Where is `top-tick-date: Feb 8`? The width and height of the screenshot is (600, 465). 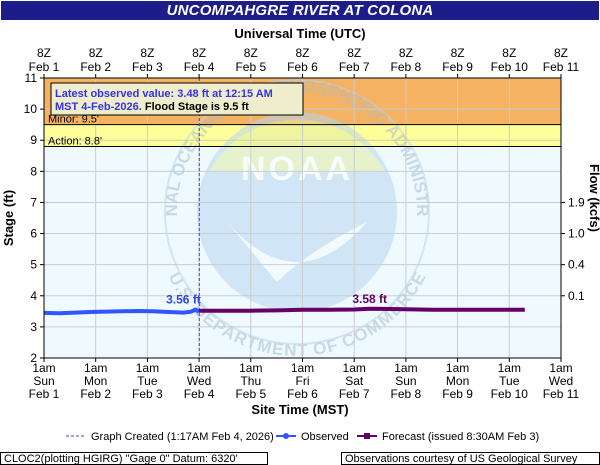 top-tick-date: Feb 8 is located at coordinates (406, 67).